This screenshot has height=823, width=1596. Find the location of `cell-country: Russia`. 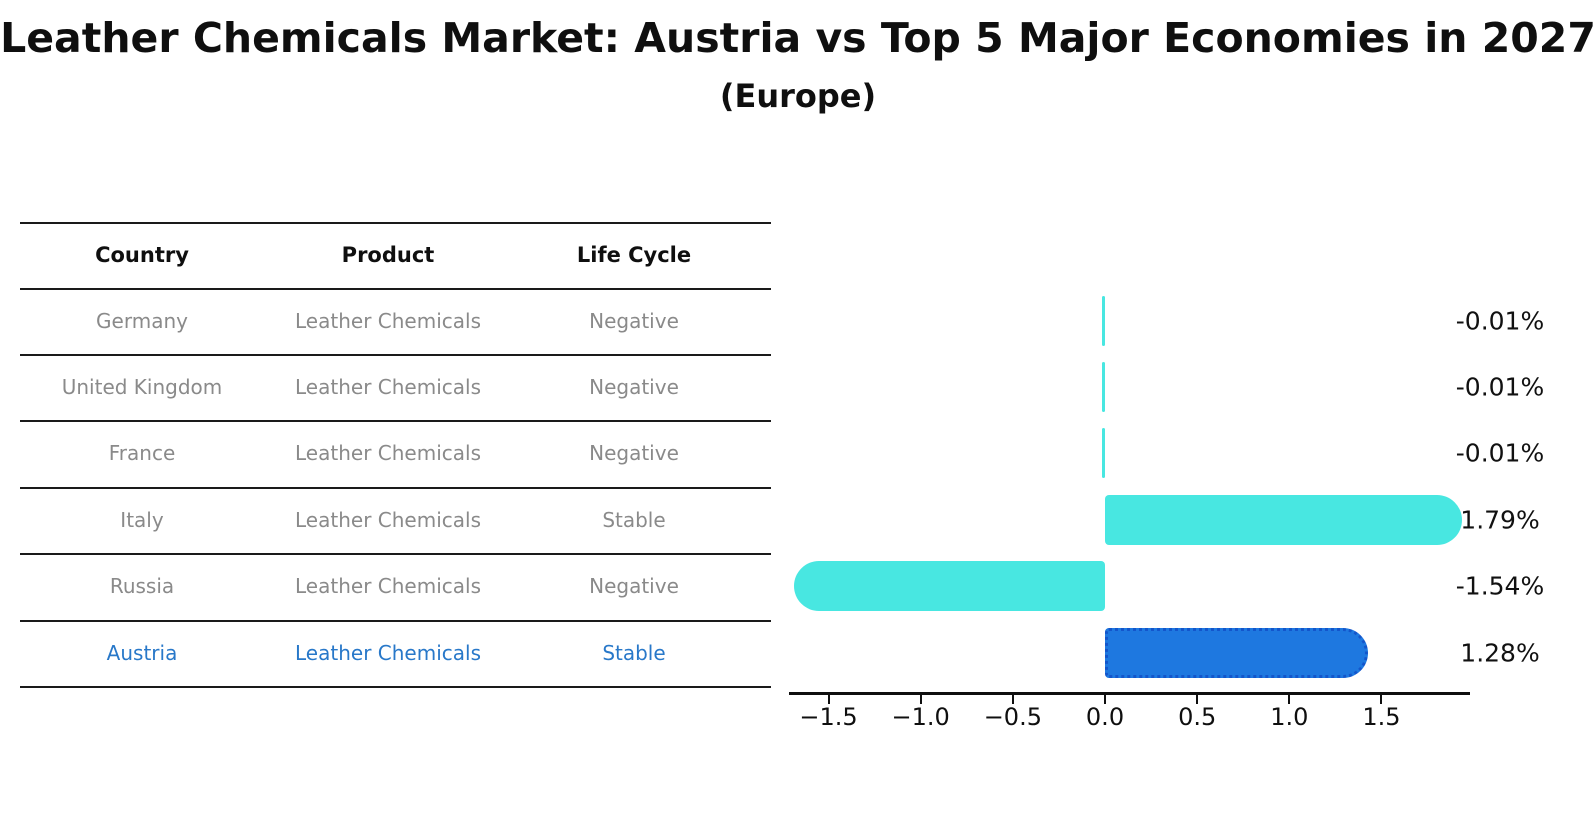

cell-country: Russia is located at coordinates (142, 586).